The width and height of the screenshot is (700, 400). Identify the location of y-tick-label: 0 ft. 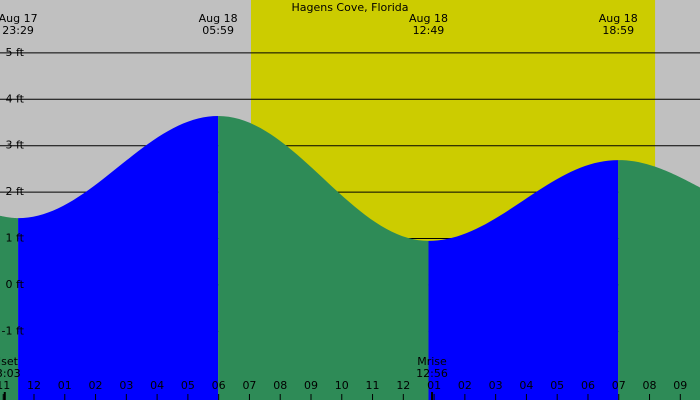
(15, 284).